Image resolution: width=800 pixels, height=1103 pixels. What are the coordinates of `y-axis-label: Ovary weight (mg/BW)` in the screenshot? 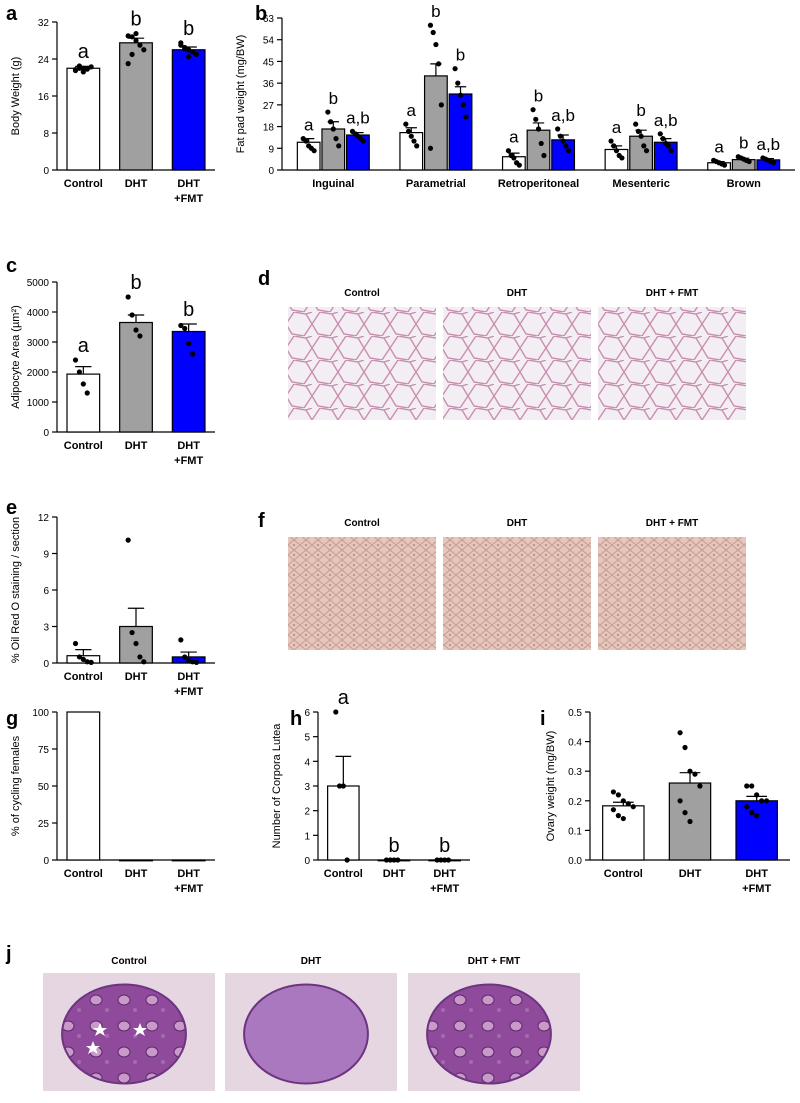 It's located at (551, 786).